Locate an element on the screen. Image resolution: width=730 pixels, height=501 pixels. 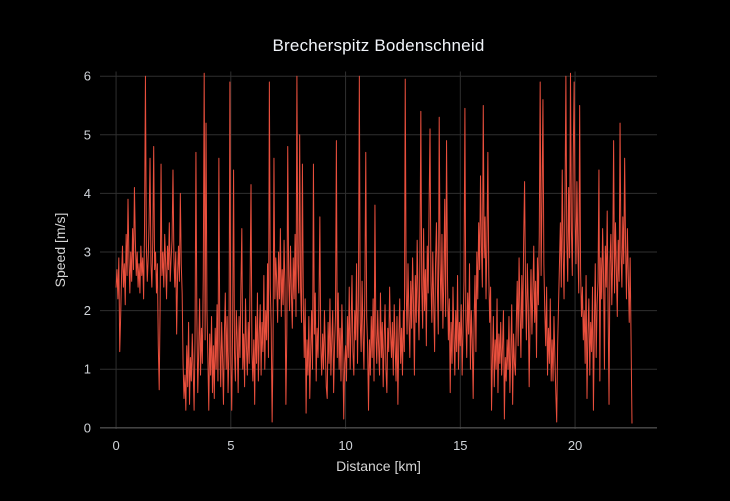
y-tick-label: 3 is located at coordinates (87, 252).